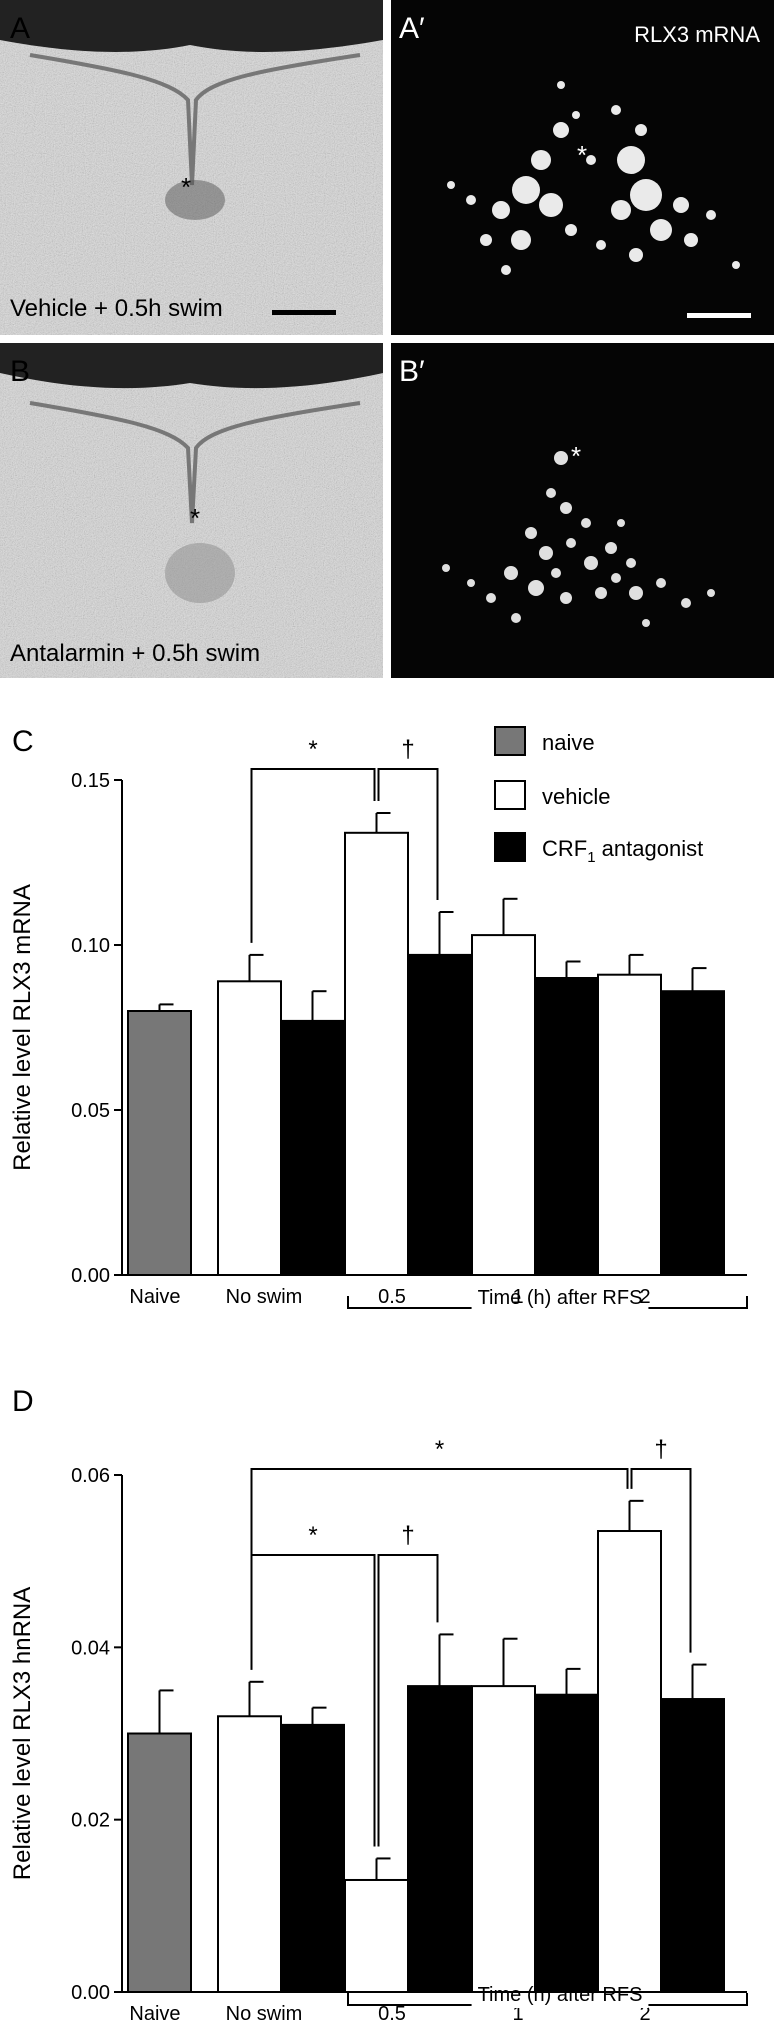 The width and height of the screenshot is (774, 2021). I want to click on y-tick-label: 0.06, so click(90, 1476).